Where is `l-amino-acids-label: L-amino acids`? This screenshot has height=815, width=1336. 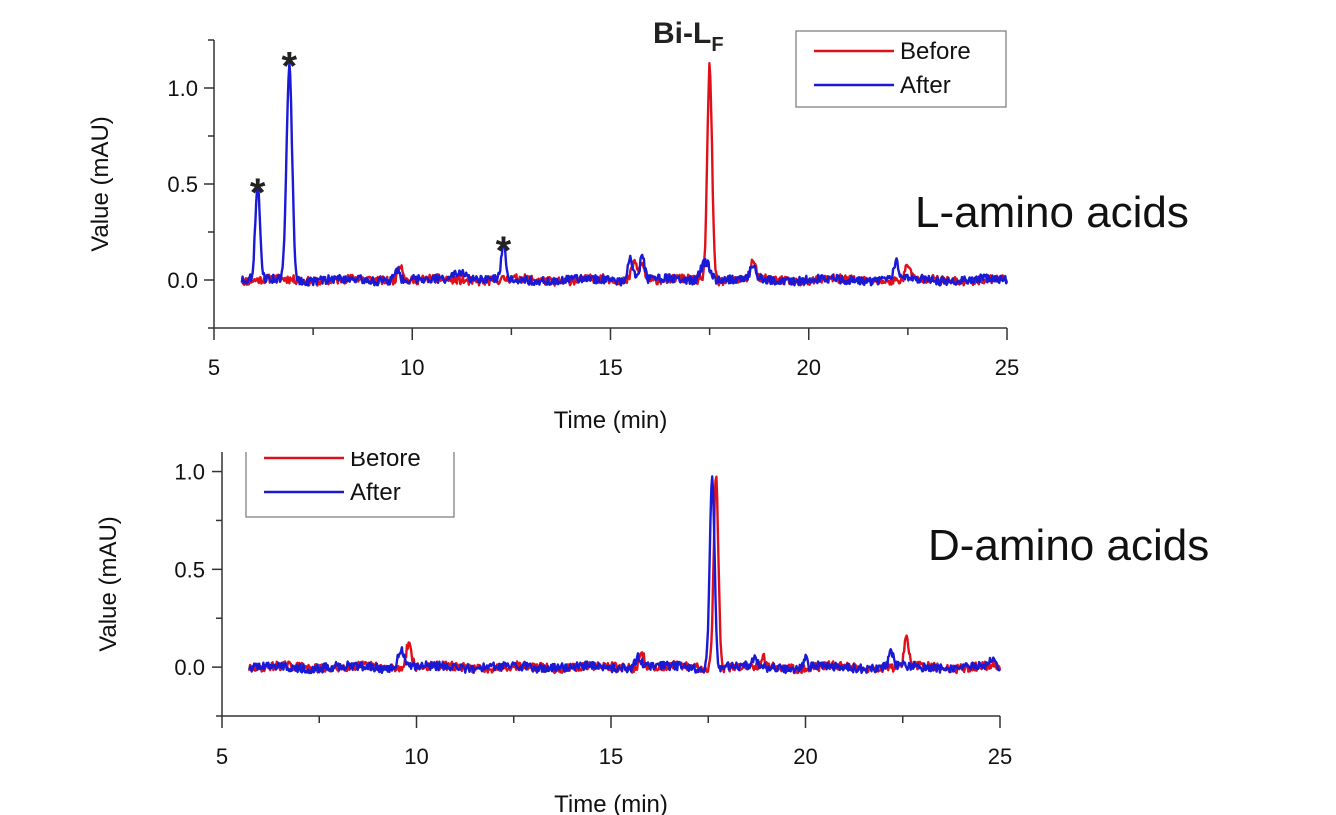
l-amino-acids-label: L-amino acids is located at coordinates (1052, 212).